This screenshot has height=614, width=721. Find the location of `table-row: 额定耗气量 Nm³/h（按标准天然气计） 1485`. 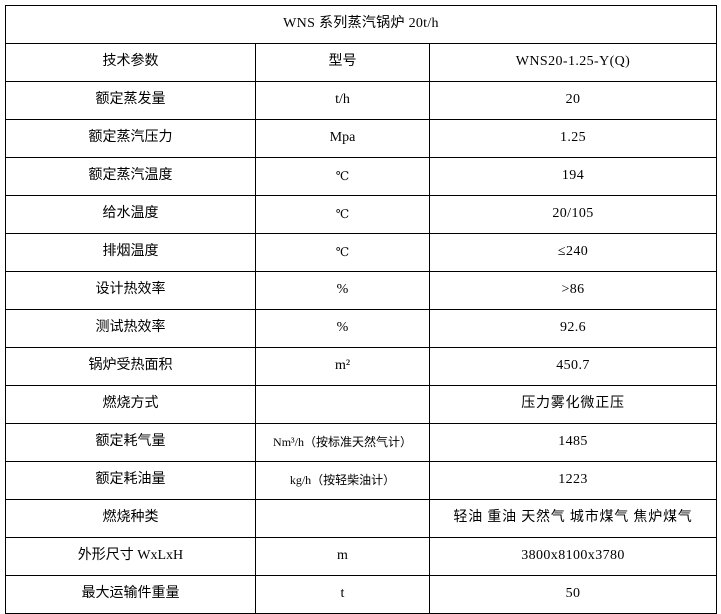

table-row: 额定耗气量 Nm³/h（按标准天然气计） 1485 is located at coordinates (361, 442).